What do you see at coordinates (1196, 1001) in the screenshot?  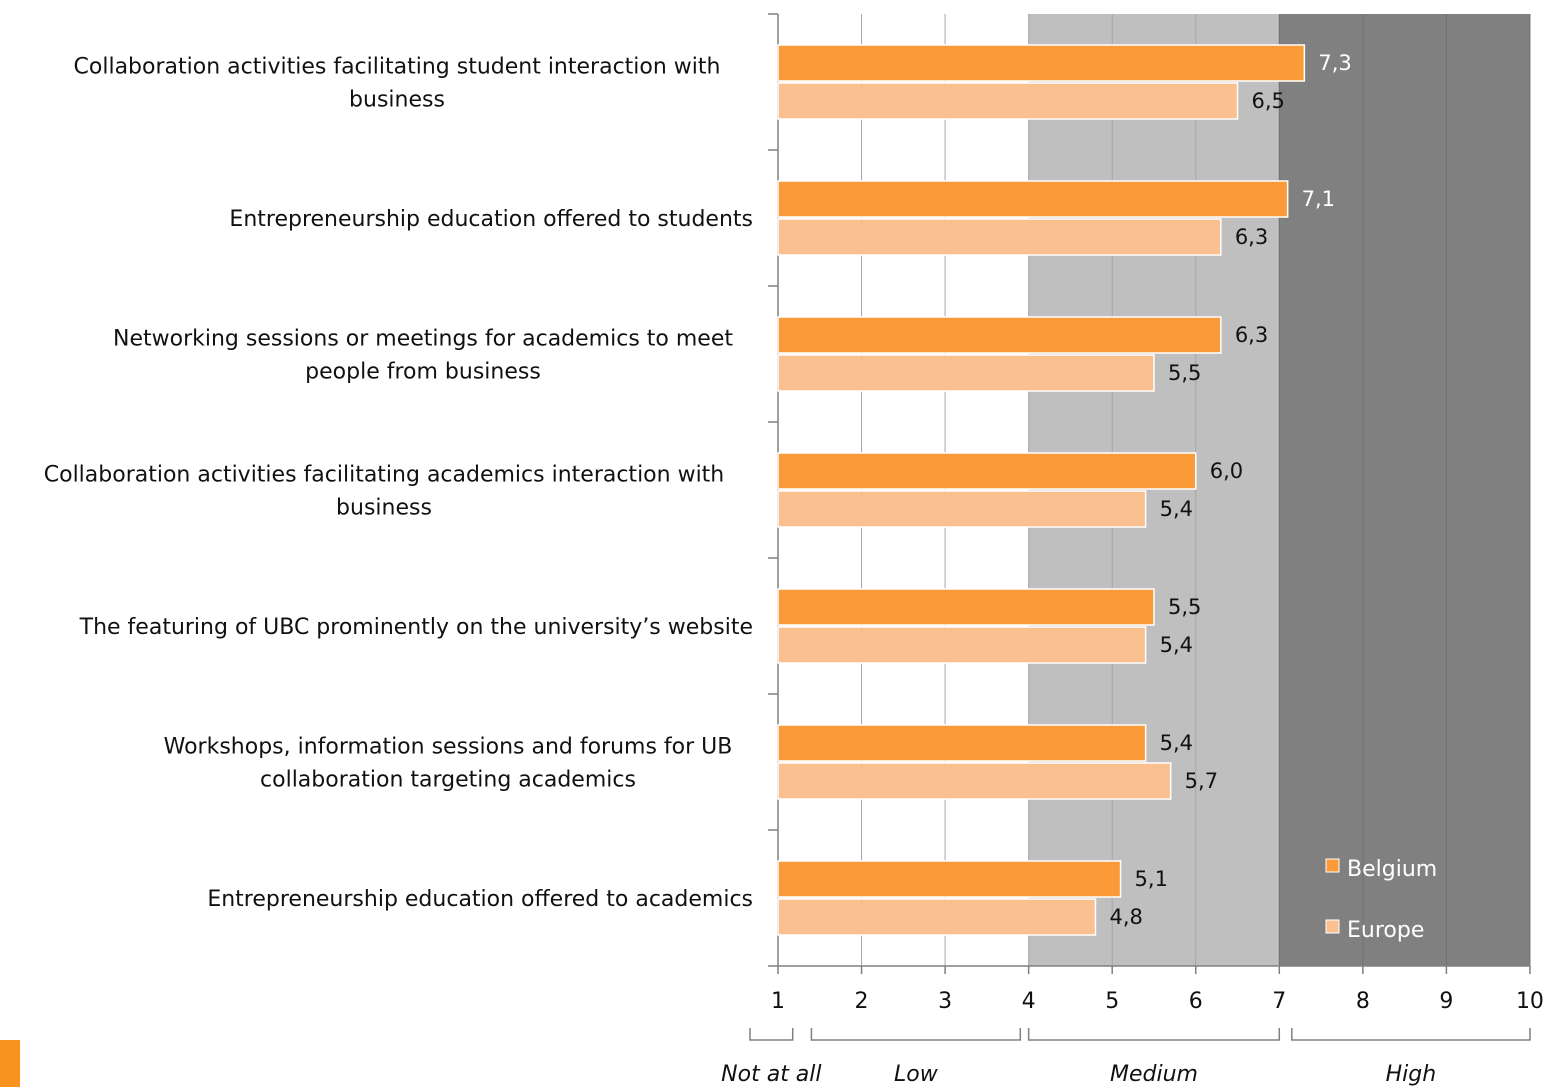 I see `x-tick-label-6: 6` at bounding box center [1196, 1001].